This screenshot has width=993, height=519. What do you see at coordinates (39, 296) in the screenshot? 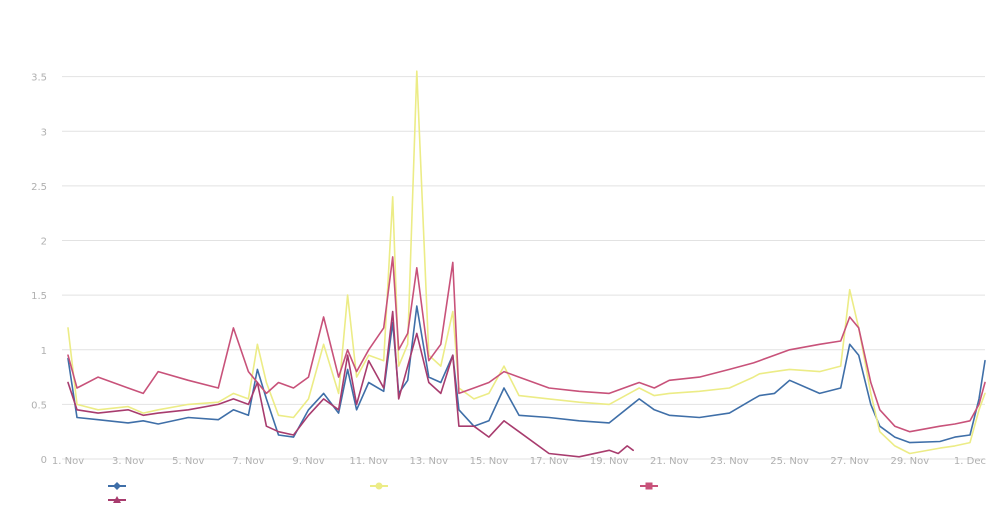
I see `y-tick-label: 1.5` at bounding box center [39, 296].